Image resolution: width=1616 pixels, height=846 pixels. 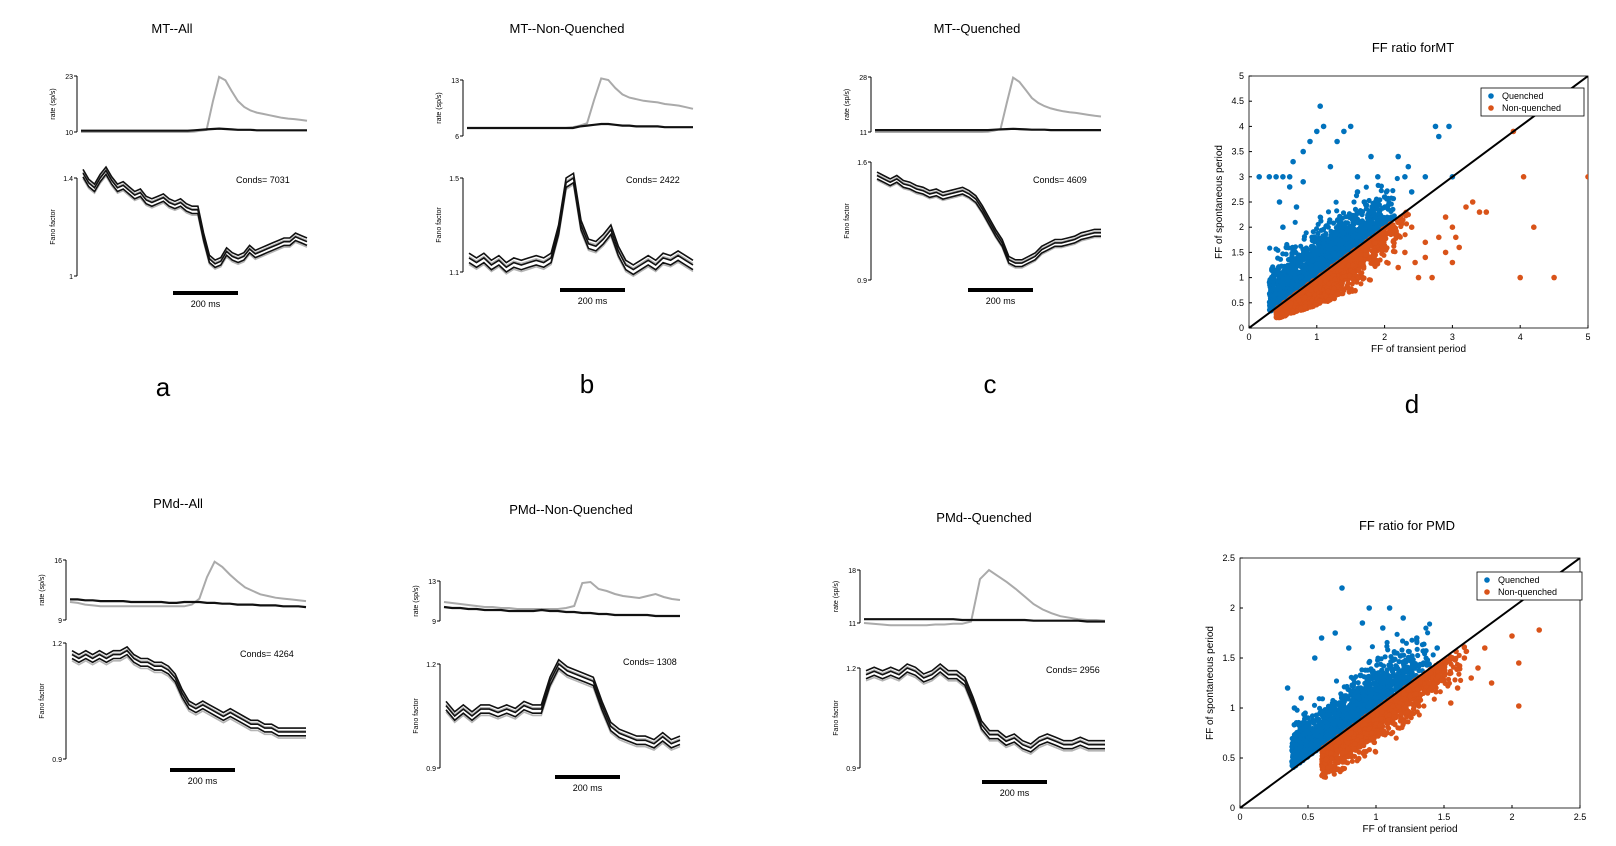 What do you see at coordinates (650, 662) in the screenshot?
I see `conds-label: Conds= 1308` at bounding box center [650, 662].